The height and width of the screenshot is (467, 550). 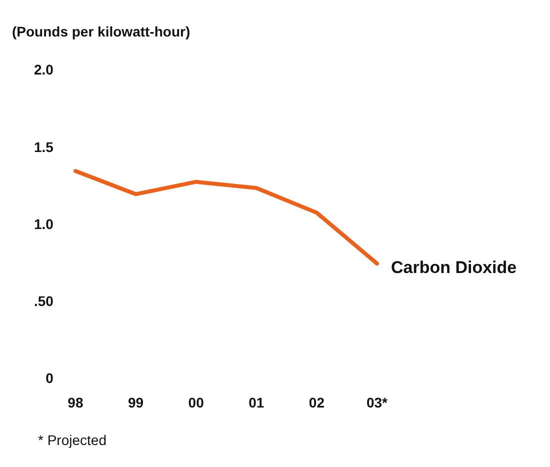 I want to click on y-tick-label: 0, so click(x=50, y=378).